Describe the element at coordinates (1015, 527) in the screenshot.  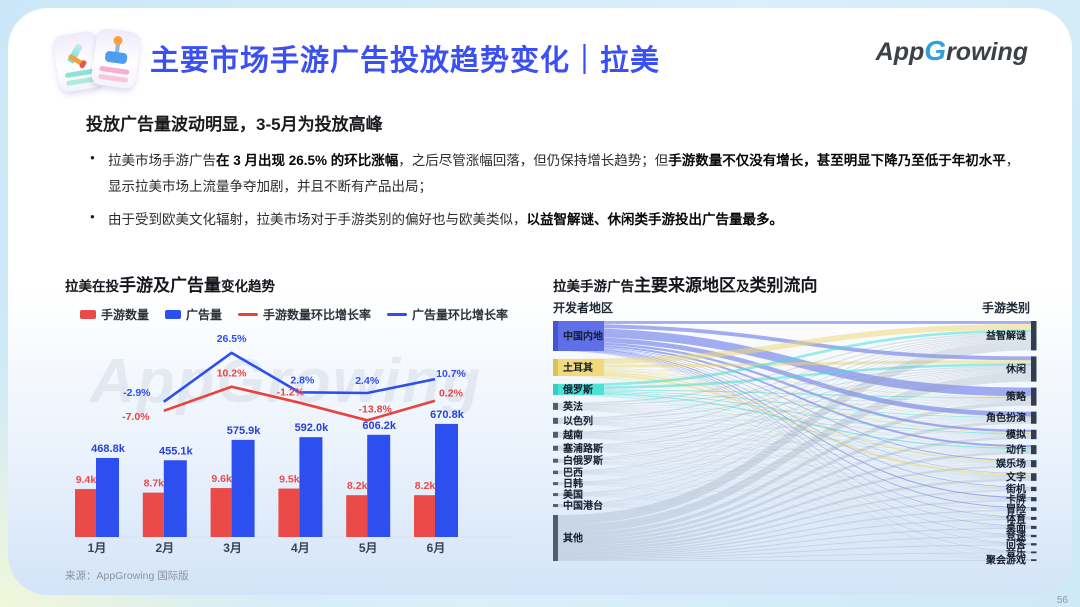
I see `sankey-right-label: 桌面` at that location.